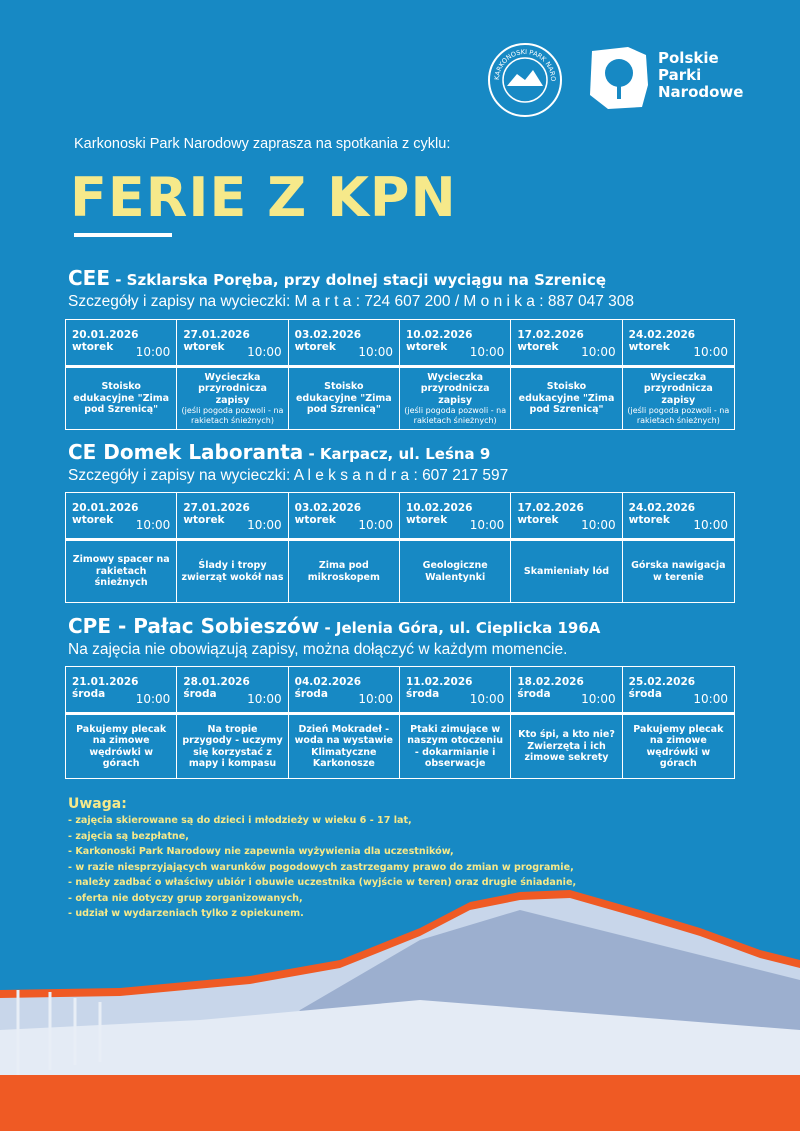 The width and height of the screenshot is (800, 1131). Describe the element at coordinates (439, 682) in the screenshot. I see `date: 11.02.2026` at that location.